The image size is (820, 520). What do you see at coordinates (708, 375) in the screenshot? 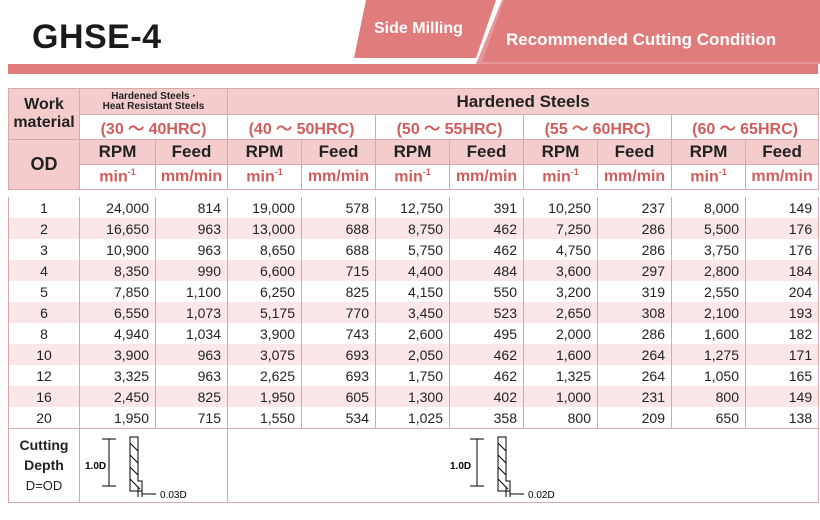
I see `rpm-value: 1,050` at bounding box center [708, 375].